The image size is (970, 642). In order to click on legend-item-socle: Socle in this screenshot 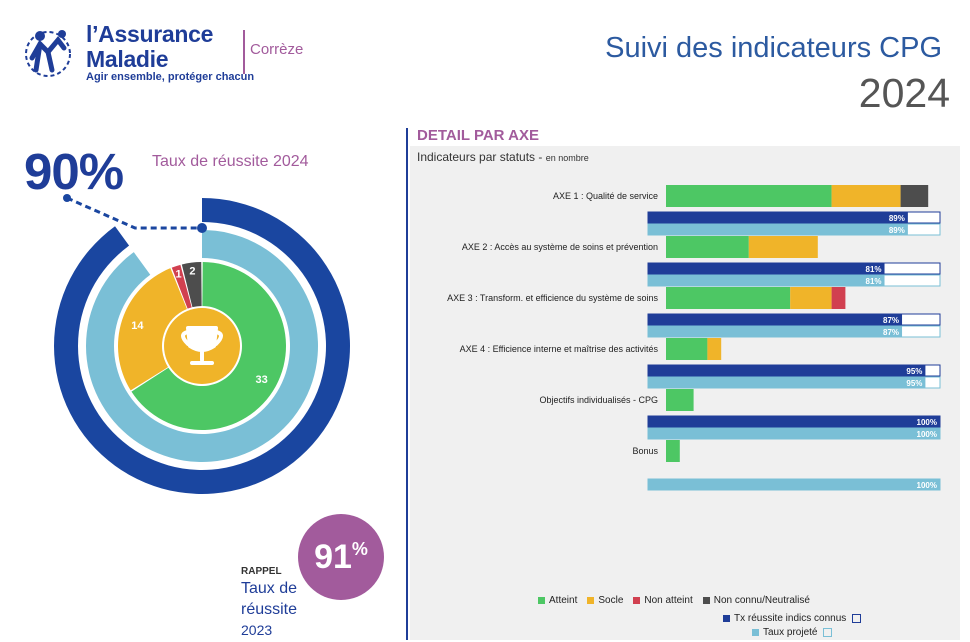, I will do `click(605, 600)`.